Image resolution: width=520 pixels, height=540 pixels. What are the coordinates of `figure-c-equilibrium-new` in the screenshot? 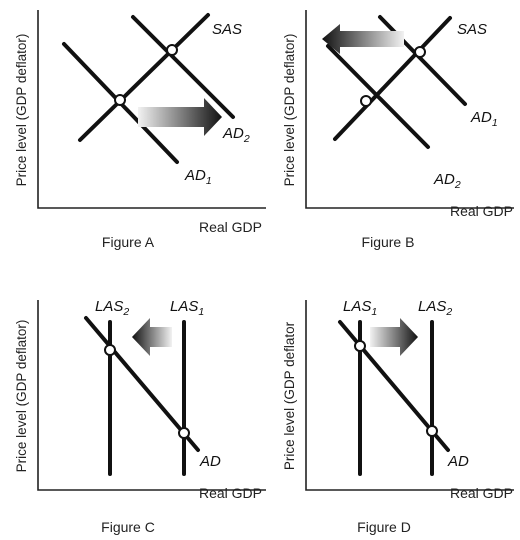 It's located at (110, 350).